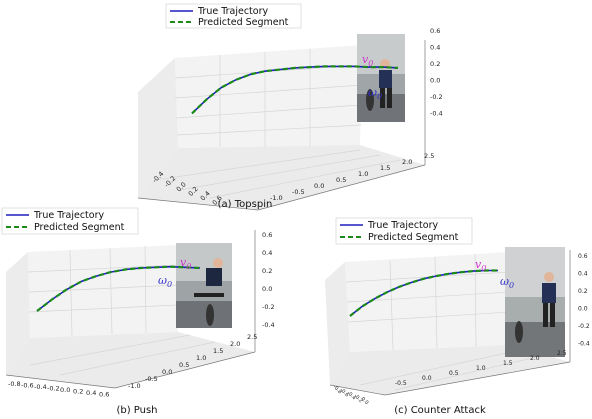  What do you see at coordinates (40, 387) in the screenshot?
I see `x-tick-label: -0.4` at bounding box center [40, 387].